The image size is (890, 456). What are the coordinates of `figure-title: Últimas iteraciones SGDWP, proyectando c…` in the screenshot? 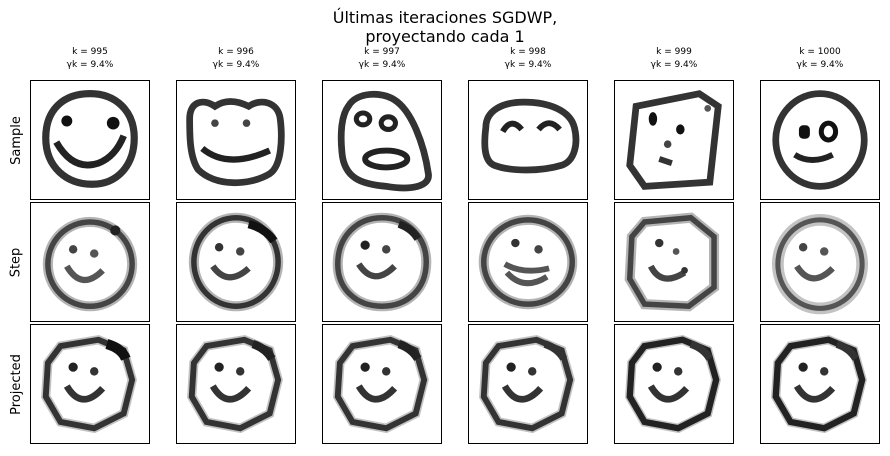 It's located at (445, 27).